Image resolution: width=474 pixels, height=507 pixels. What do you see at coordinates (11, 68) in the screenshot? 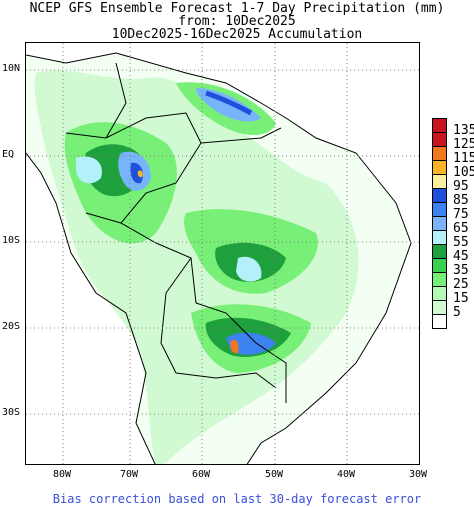
I see `lat-label-10n: 10N` at bounding box center [11, 68].